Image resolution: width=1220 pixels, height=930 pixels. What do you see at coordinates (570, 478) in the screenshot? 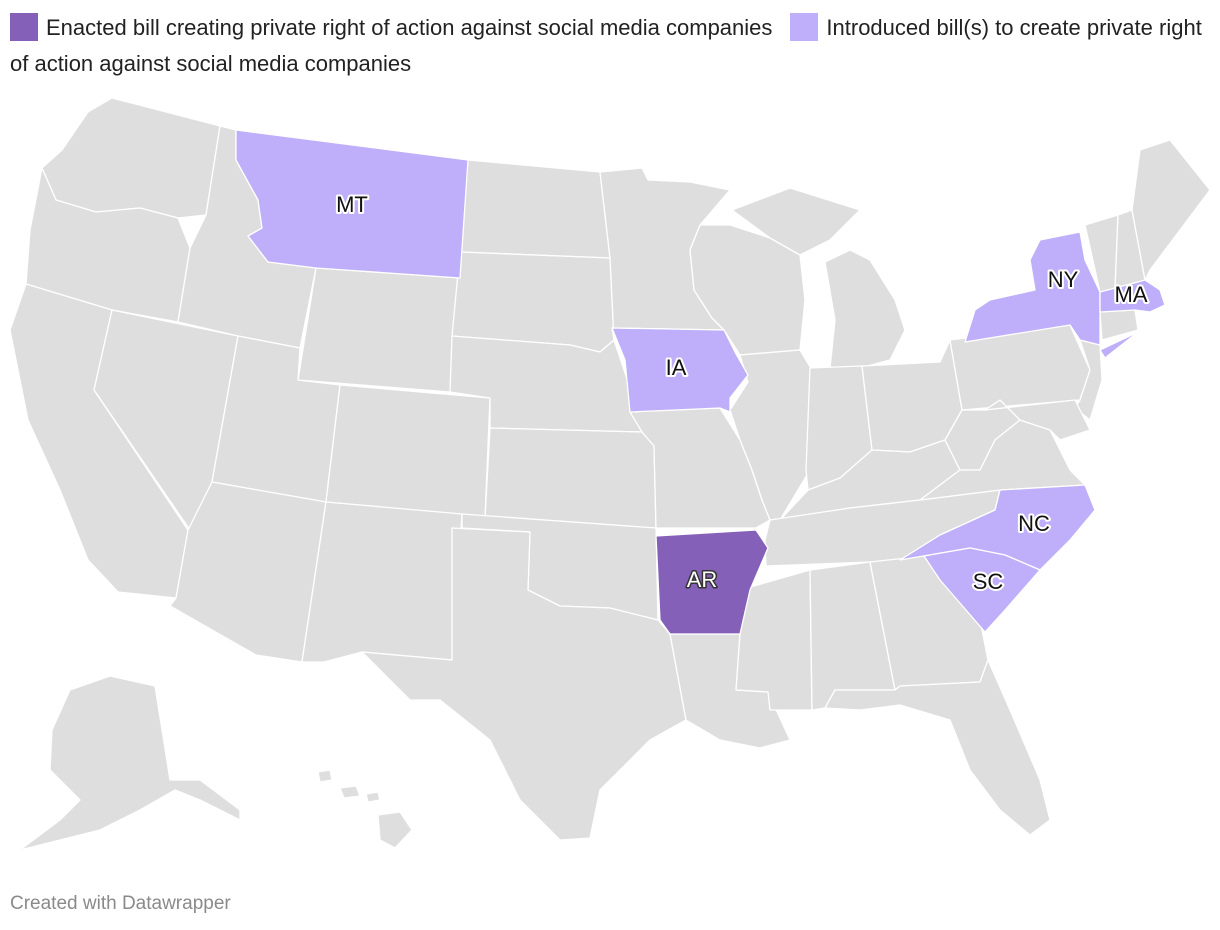
I see `state-ks` at bounding box center [570, 478].